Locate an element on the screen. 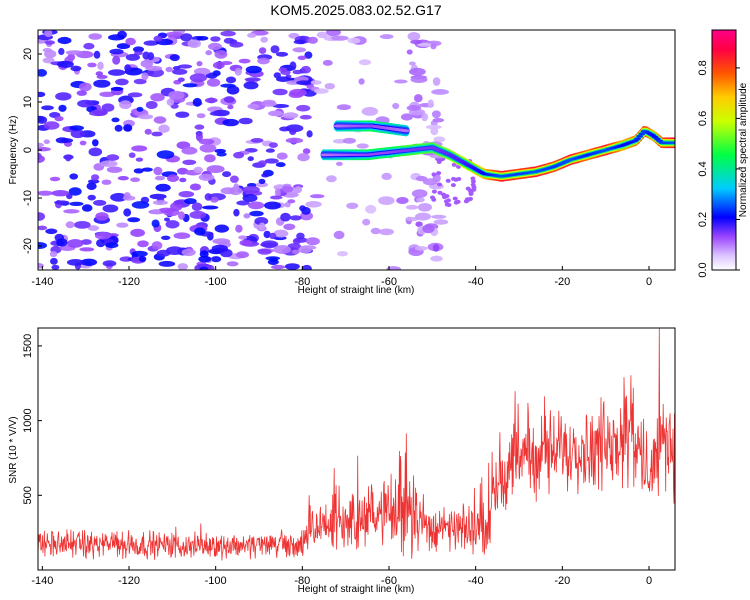  colorbar-tick-label: 0.4 is located at coordinates (703, 168).